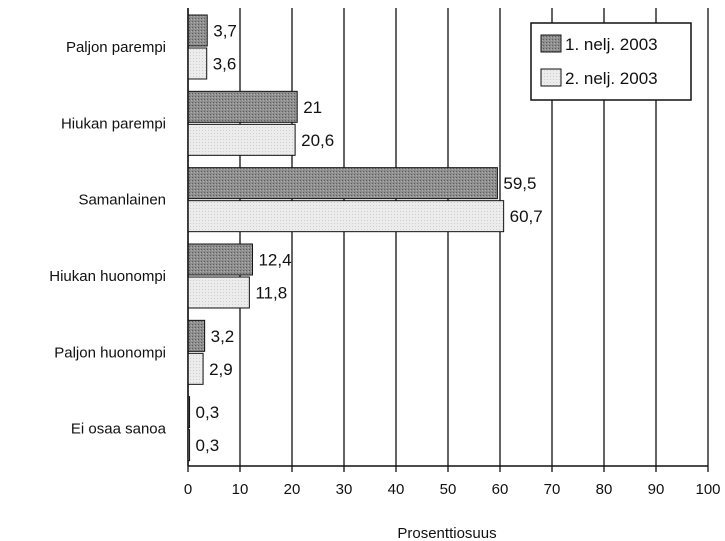 Image resolution: width=725 pixels, height=541 pixels. Describe the element at coordinates (271, 293) in the screenshot. I see `bar-value-label: 11,8` at that location.